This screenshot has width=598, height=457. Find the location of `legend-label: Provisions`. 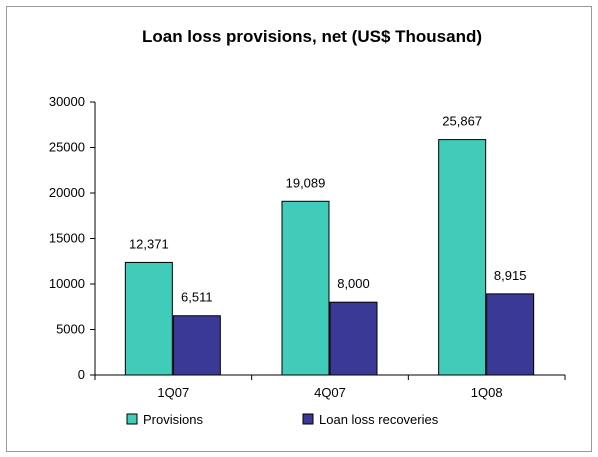

legend-label: Provisions is located at coordinates (173, 419).